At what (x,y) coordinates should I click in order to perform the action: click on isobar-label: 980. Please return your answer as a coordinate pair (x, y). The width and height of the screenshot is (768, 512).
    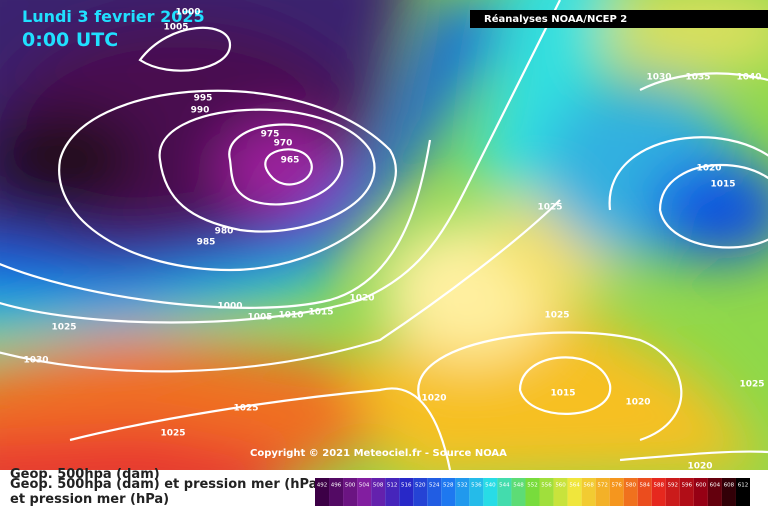
    Looking at the image, I should click on (224, 232).